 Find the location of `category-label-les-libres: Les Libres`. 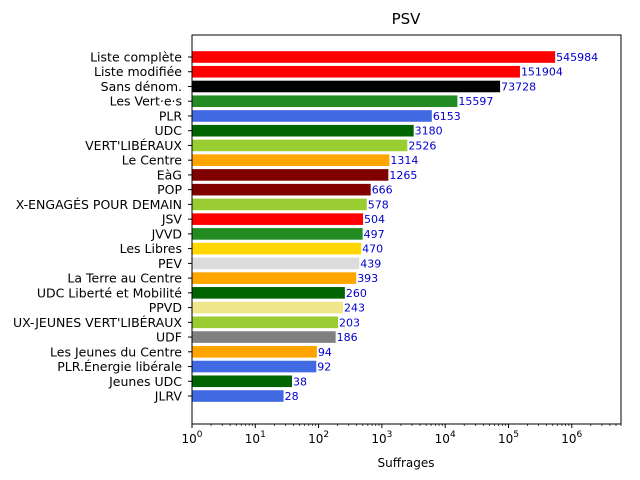

category-label-les-libres: Les Libres is located at coordinates (151, 248).